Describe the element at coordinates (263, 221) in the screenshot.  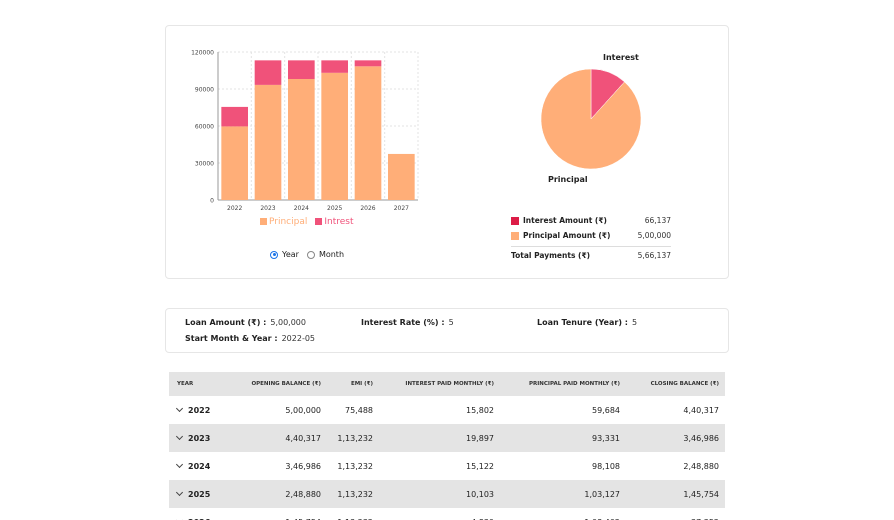
I see `legend-principal-swatch` at that location.